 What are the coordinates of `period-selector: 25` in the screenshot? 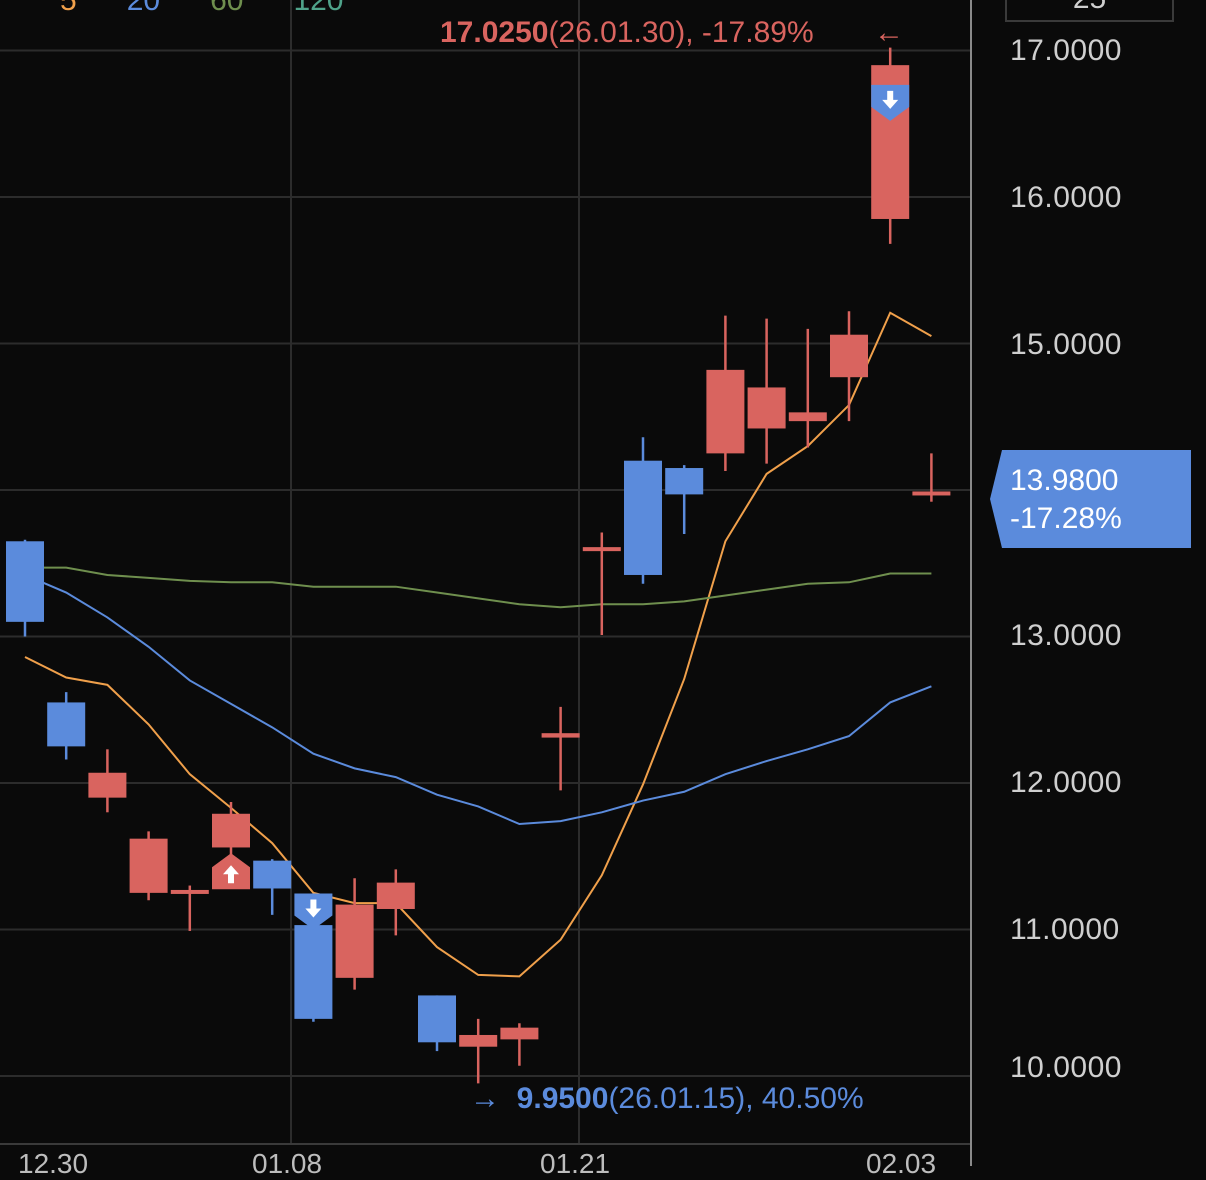 It's located at (1089, 11).